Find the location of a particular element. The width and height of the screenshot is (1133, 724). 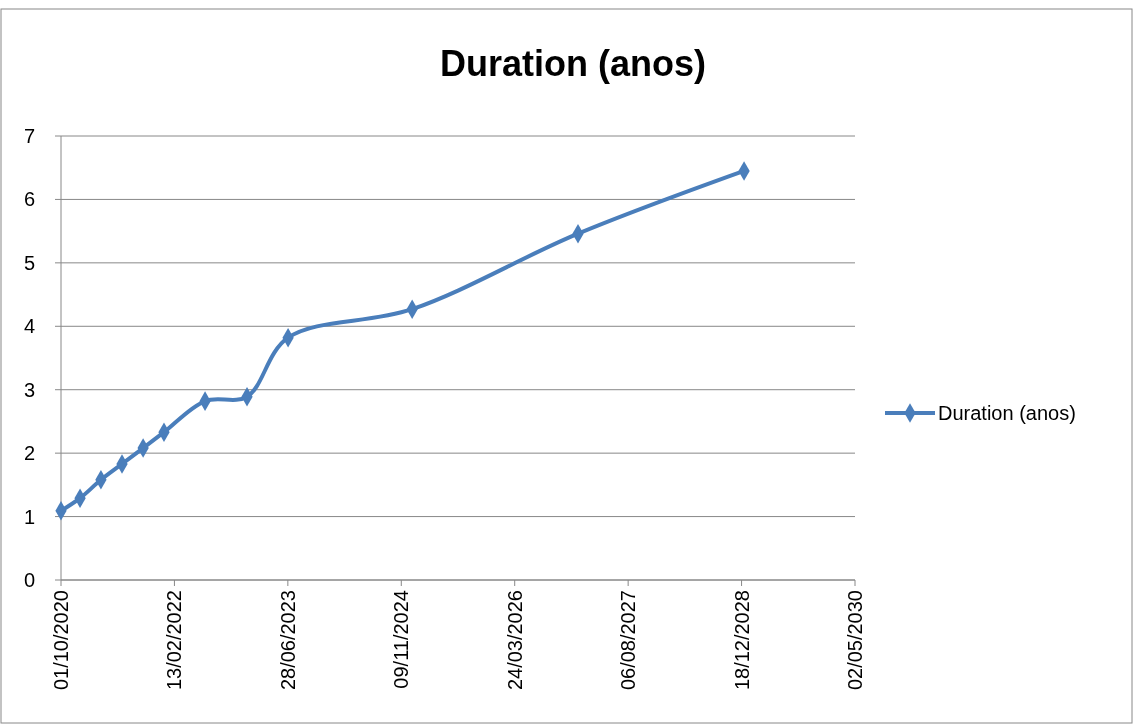

x-tick-label: 02/05/2030 is located at coordinates (855, 640).